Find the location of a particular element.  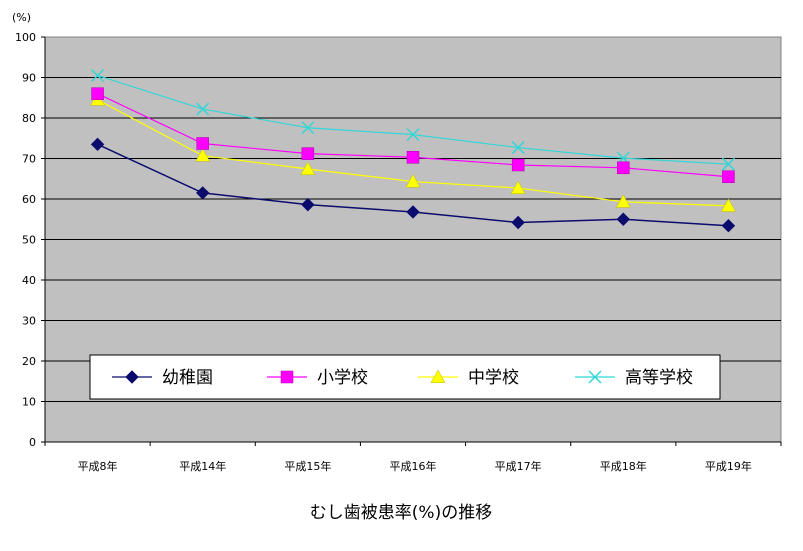

y-tick-label: 40 is located at coordinates (29, 280).